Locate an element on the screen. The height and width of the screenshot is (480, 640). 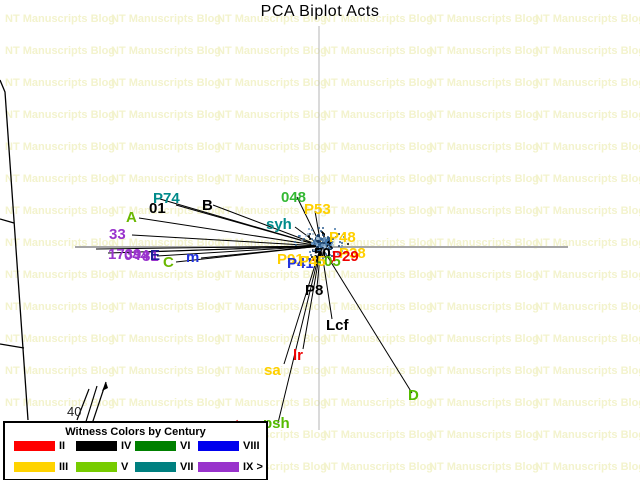
witness-label-01: 01 is located at coordinates (157, 208).